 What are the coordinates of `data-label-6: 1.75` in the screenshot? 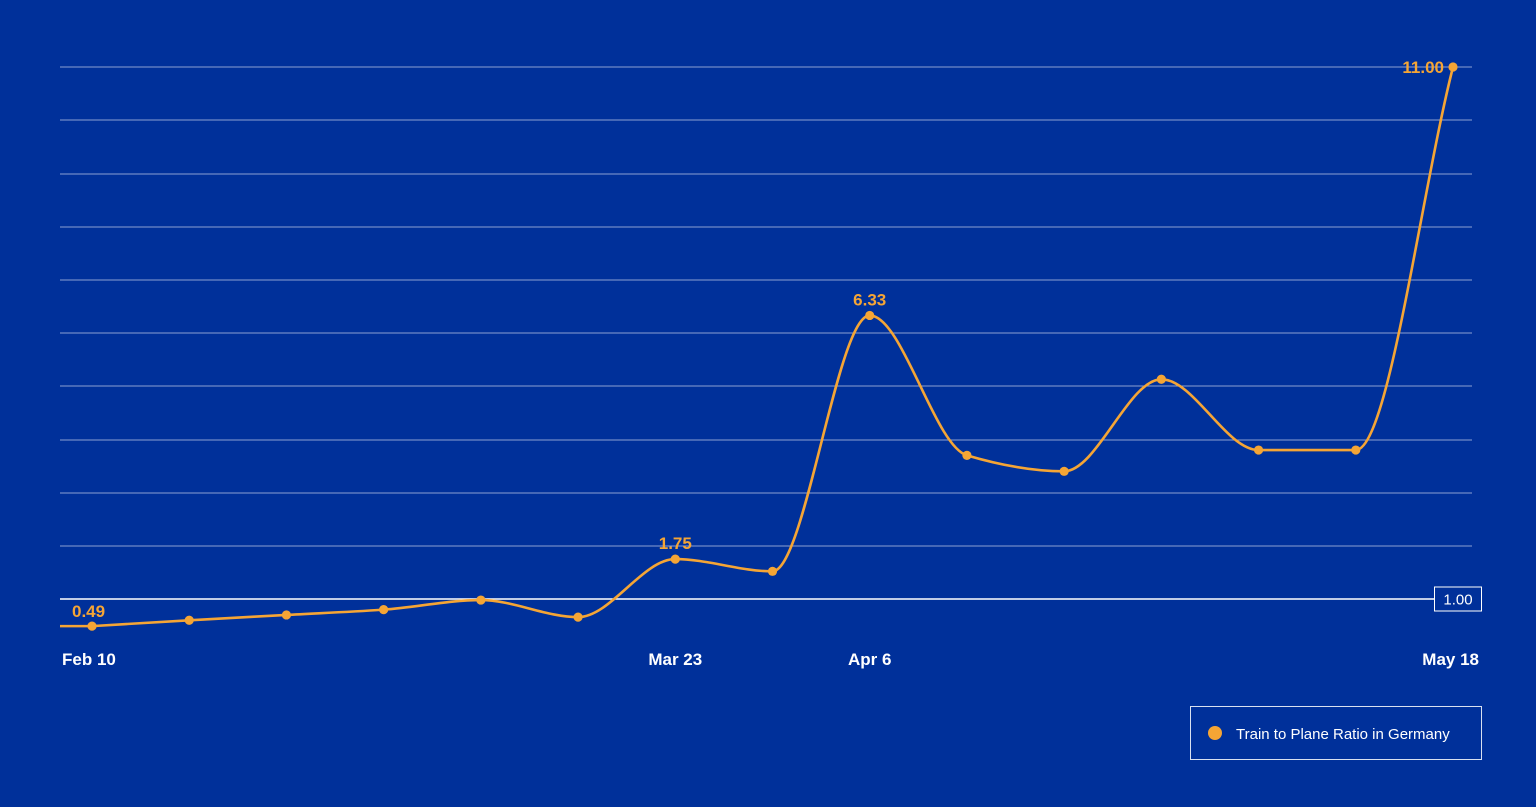 It's located at (675, 543).